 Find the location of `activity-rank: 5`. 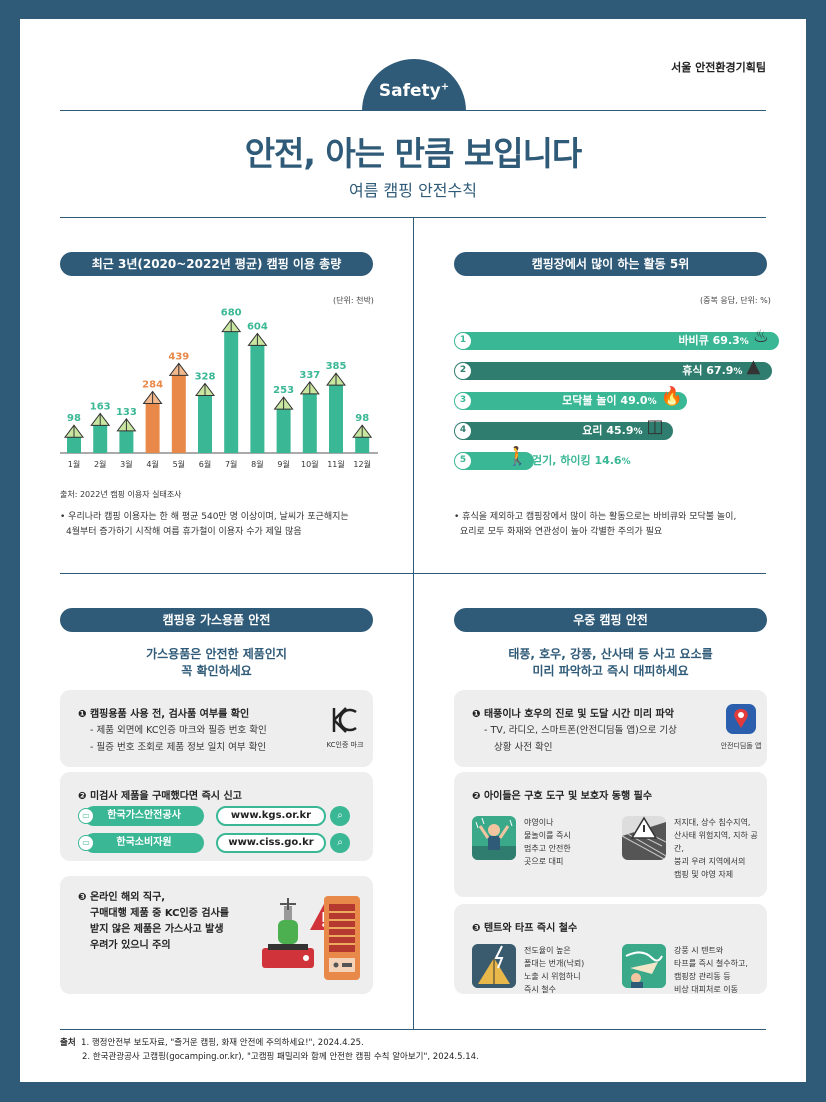

activity-rank: 5 is located at coordinates (463, 461).